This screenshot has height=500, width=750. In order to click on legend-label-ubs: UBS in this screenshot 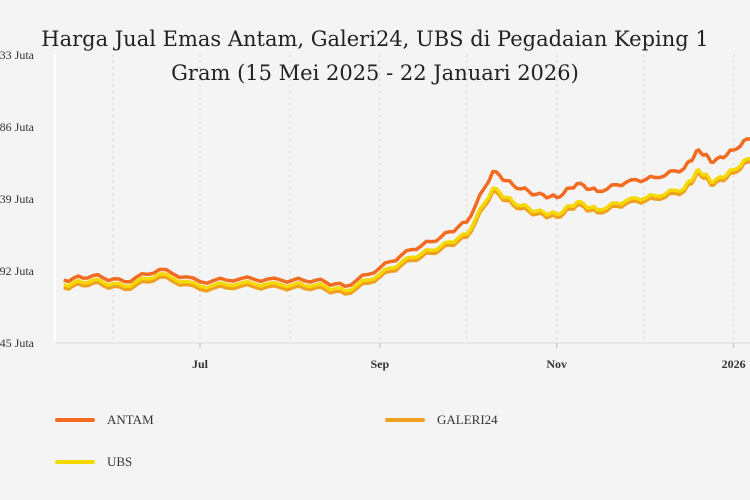, I will do `click(120, 461)`.